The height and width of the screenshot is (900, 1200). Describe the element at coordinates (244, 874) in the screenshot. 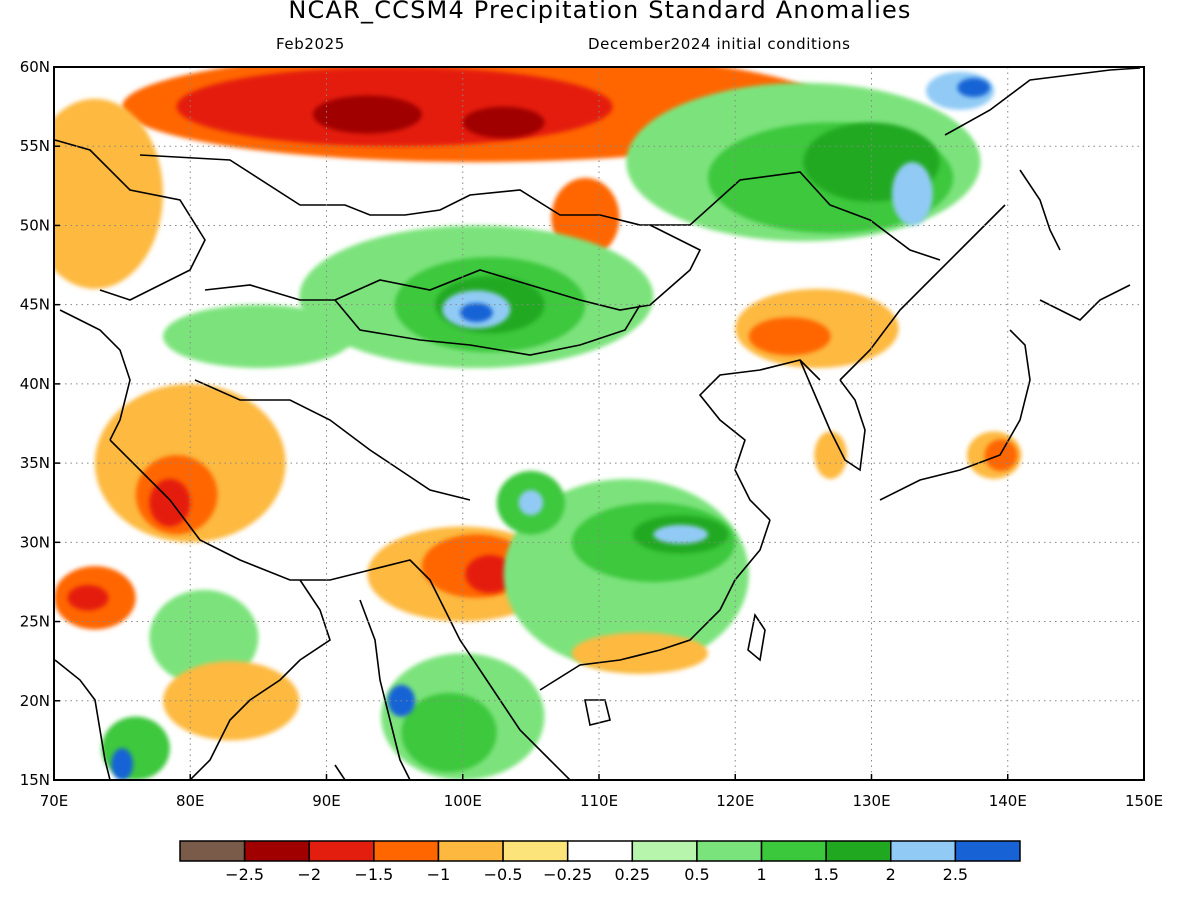

I see `colorbar-label: −2.5` at that location.